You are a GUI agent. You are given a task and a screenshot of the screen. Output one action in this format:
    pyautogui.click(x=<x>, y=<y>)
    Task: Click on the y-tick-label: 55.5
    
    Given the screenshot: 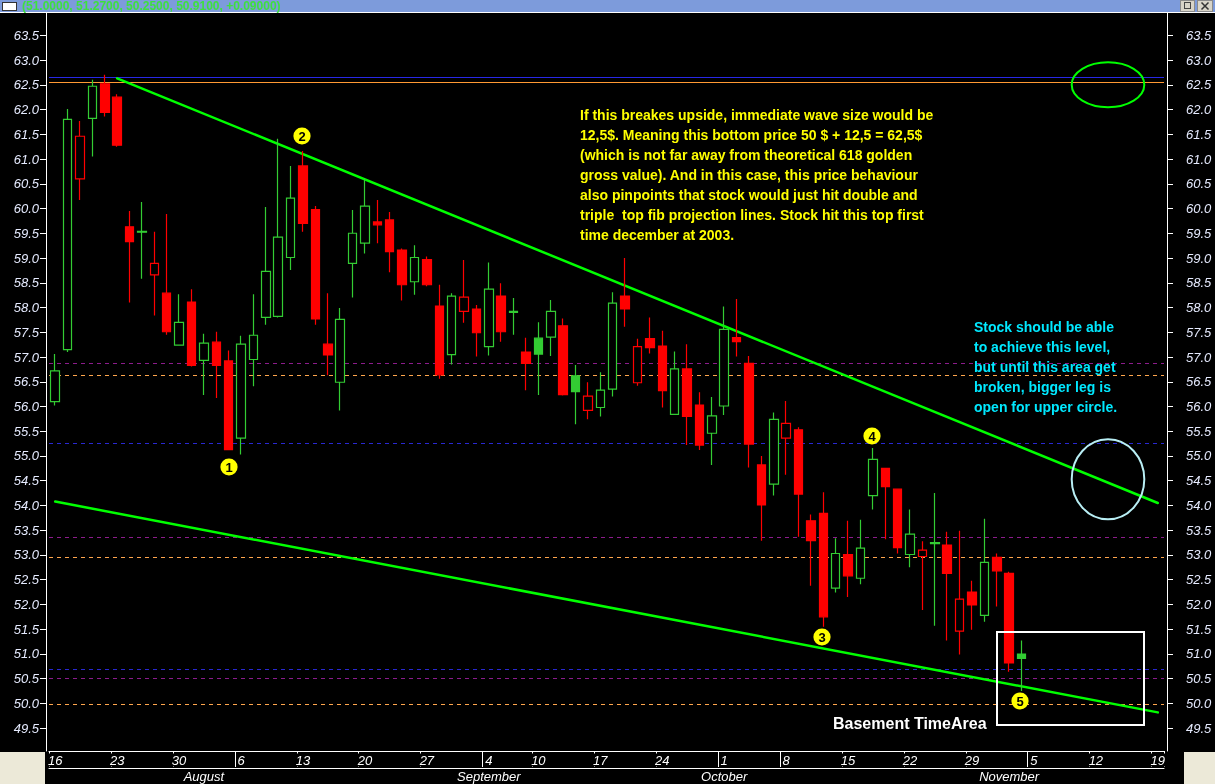 What is the action you would take?
    pyautogui.click(x=26, y=431)
    